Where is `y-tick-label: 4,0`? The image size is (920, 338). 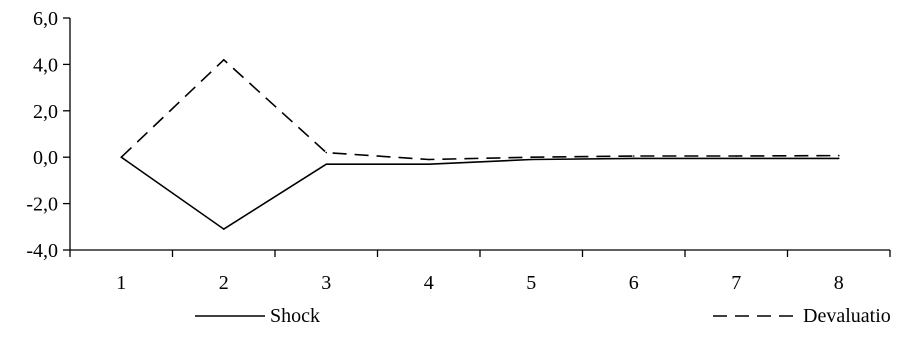
y-tick-label: 4,0 is located at coordinates (45, 65).